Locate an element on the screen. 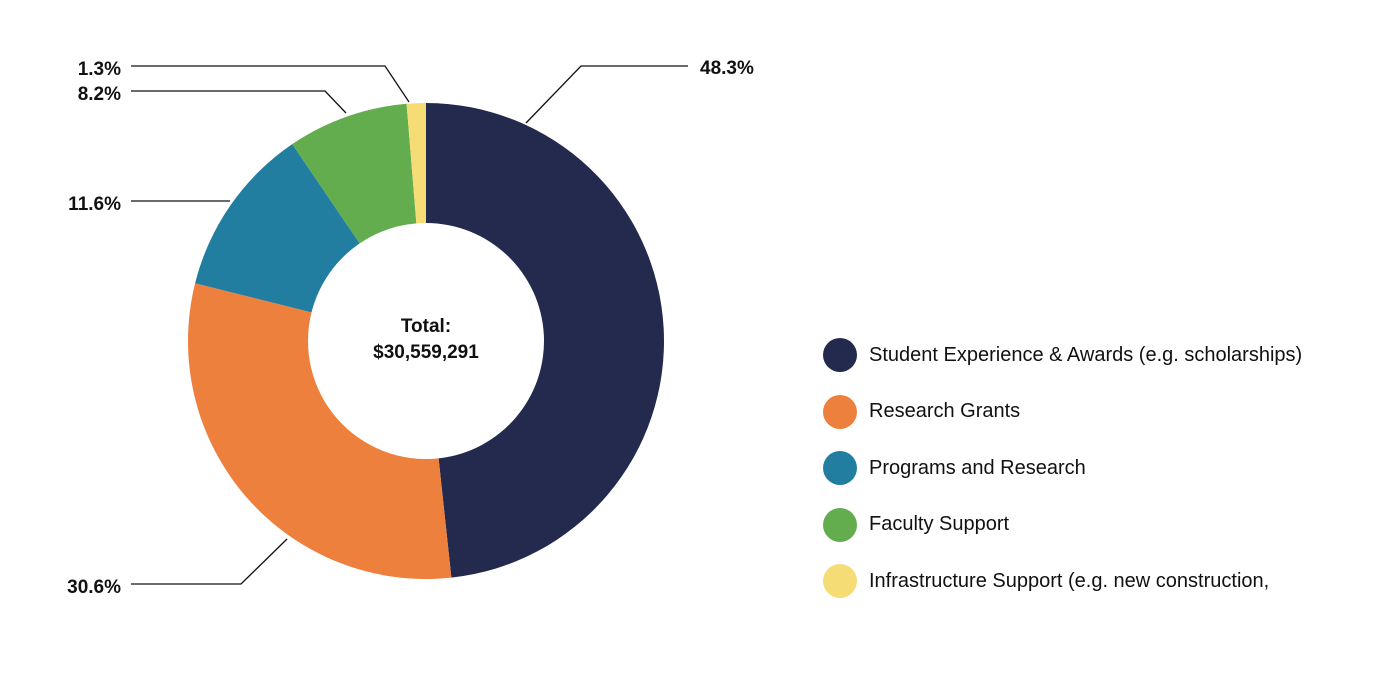 This screenshot has height=674, width=1400. slice-value-label: 11.6% is located at coordinates (94, 204).